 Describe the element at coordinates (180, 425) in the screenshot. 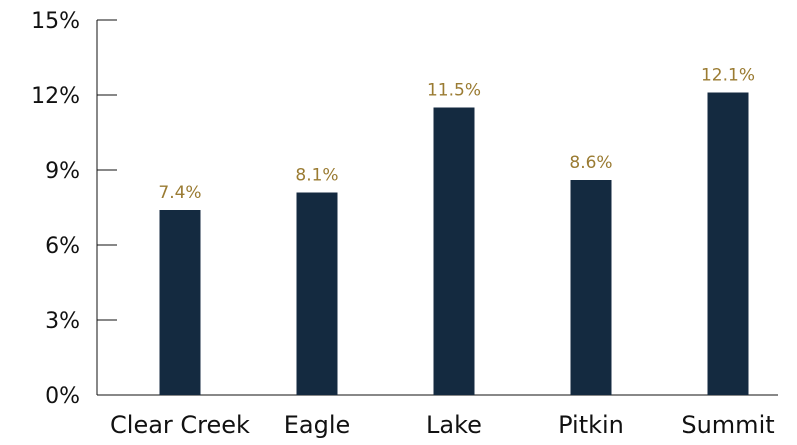

I see `x-tick-label: Clear Creek` at that location.